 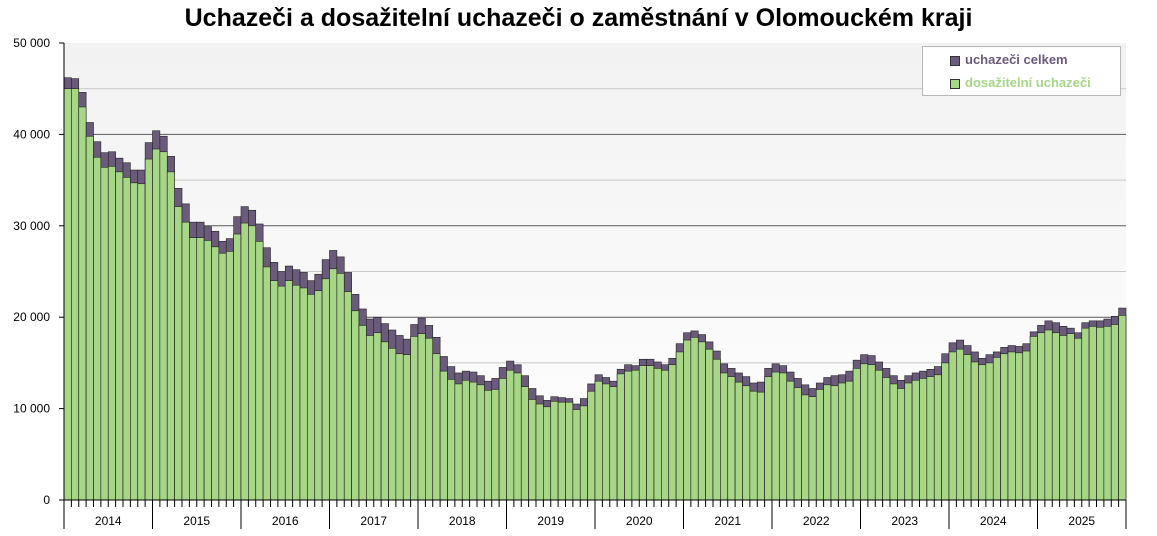 I want to click on x-year-label: 2025, so click(x=1081, y=521).